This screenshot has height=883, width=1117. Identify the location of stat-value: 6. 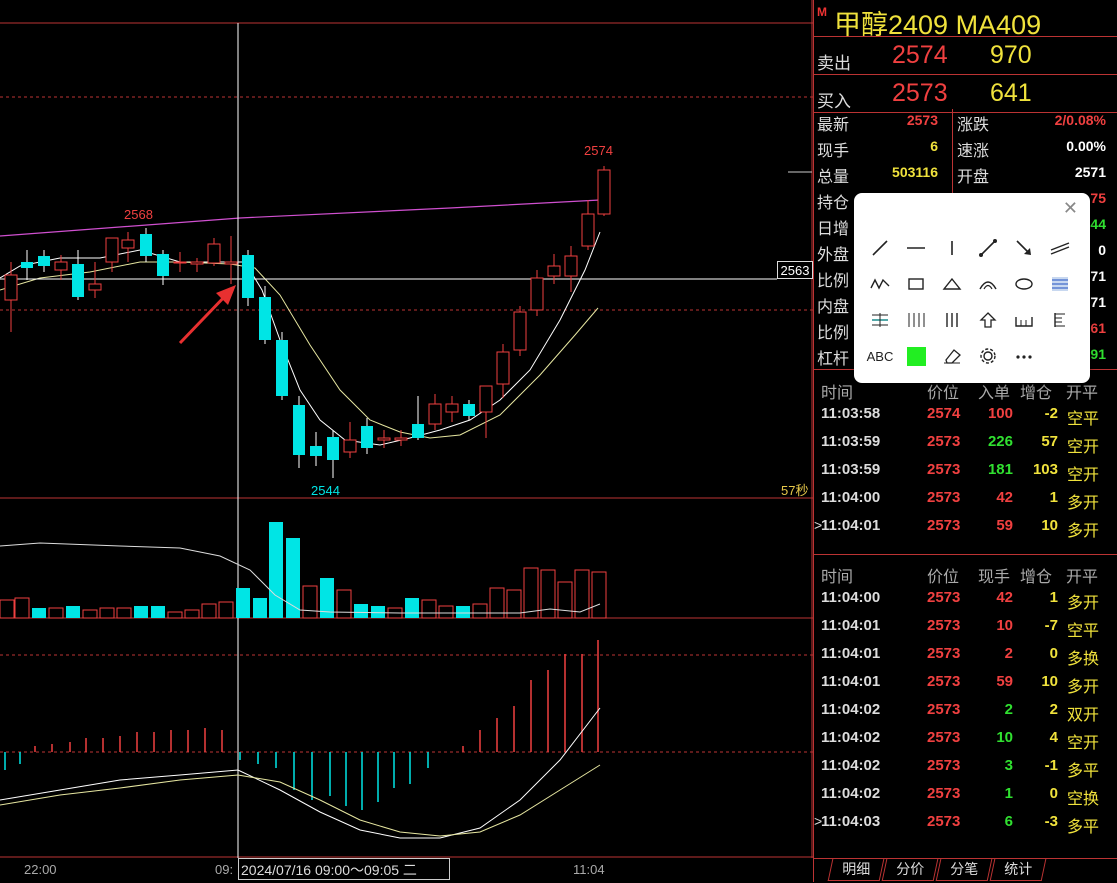
(934, 146).